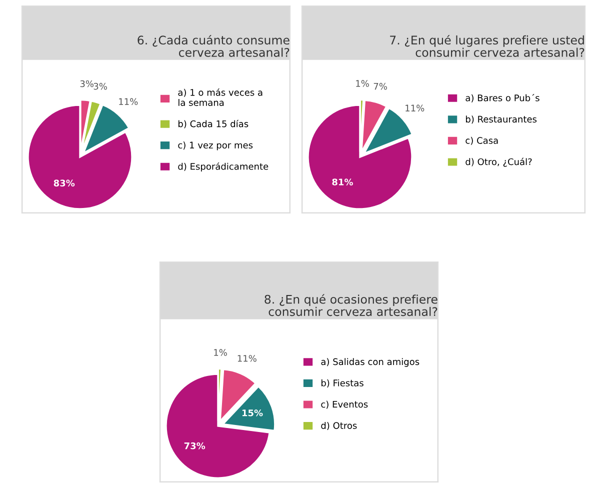 Image resolution: width=594 pixels, height=491 pixels. Describe the element at coordinates (342, 182) in the screenshot. I see `data-label: 81%` at that location.